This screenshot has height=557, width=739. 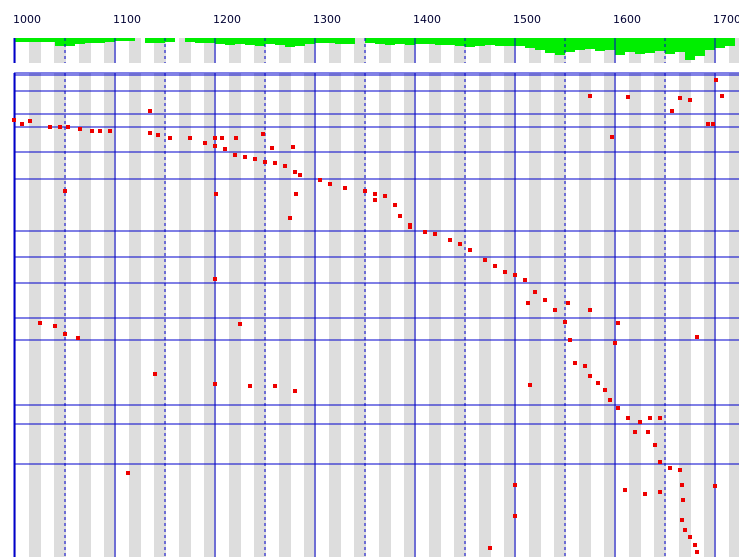 What do you see at coordinates (726, 19) in the screenshot?
I see `x-tick-label: 1700` at bounding box center [726, 19].